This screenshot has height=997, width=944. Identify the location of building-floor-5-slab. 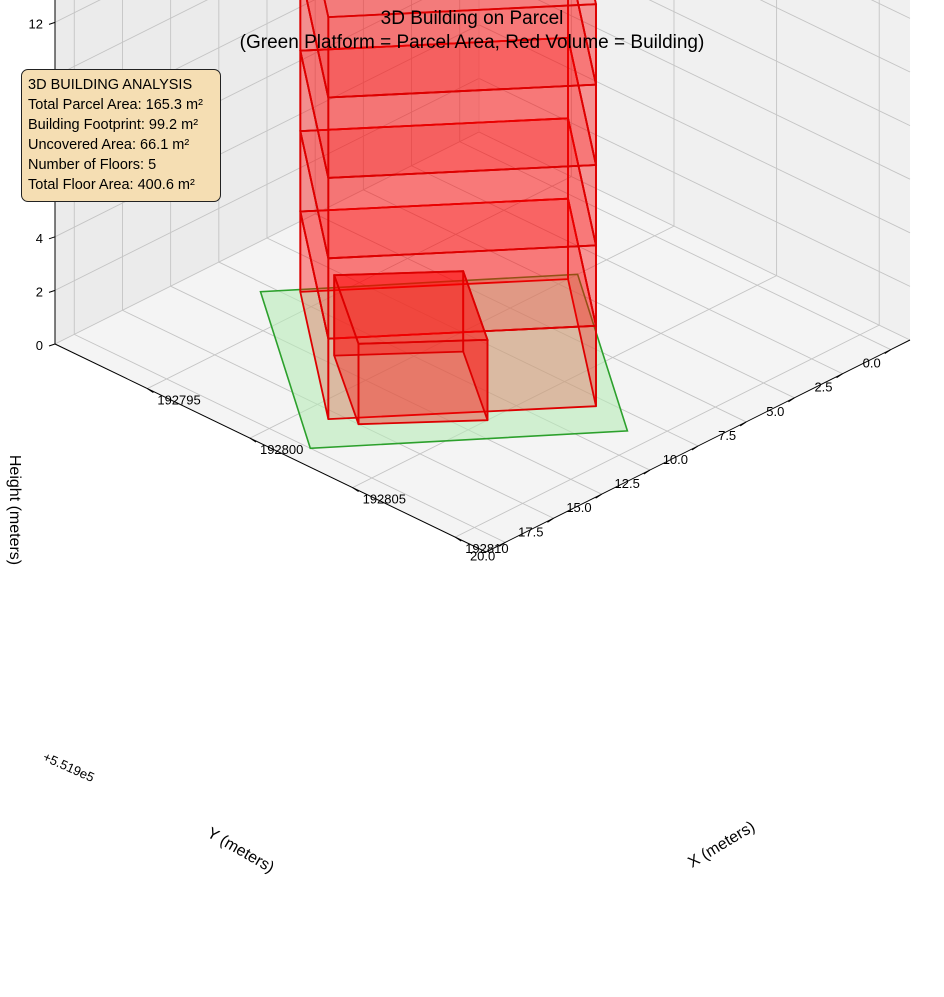
(460, 9).